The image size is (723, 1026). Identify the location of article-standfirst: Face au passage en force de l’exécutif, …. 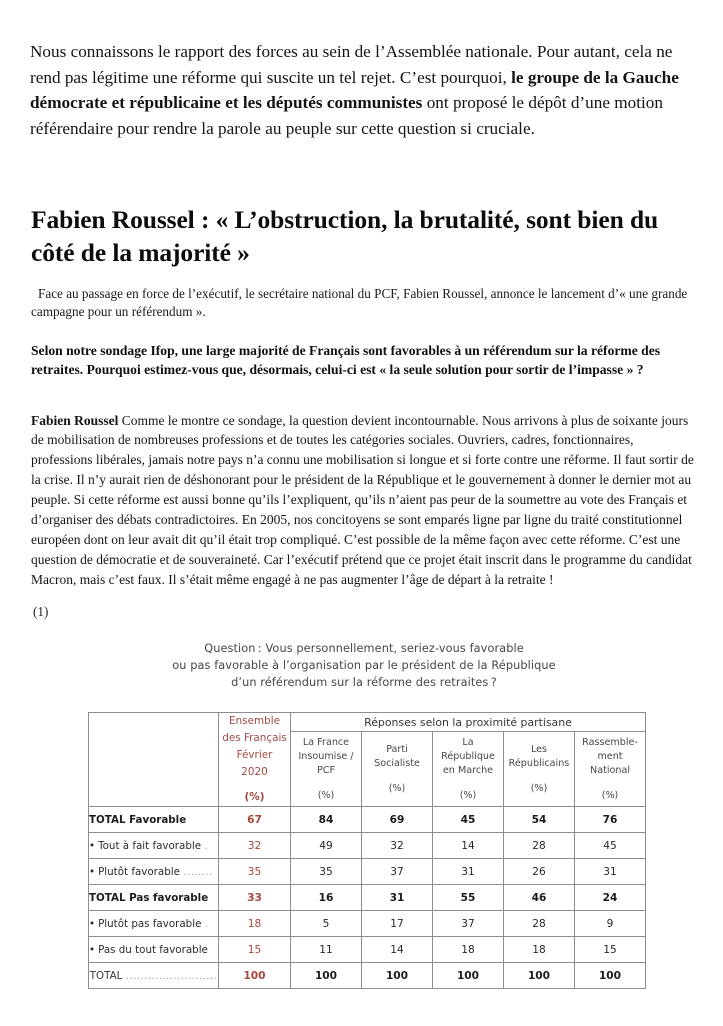
(359, 303).